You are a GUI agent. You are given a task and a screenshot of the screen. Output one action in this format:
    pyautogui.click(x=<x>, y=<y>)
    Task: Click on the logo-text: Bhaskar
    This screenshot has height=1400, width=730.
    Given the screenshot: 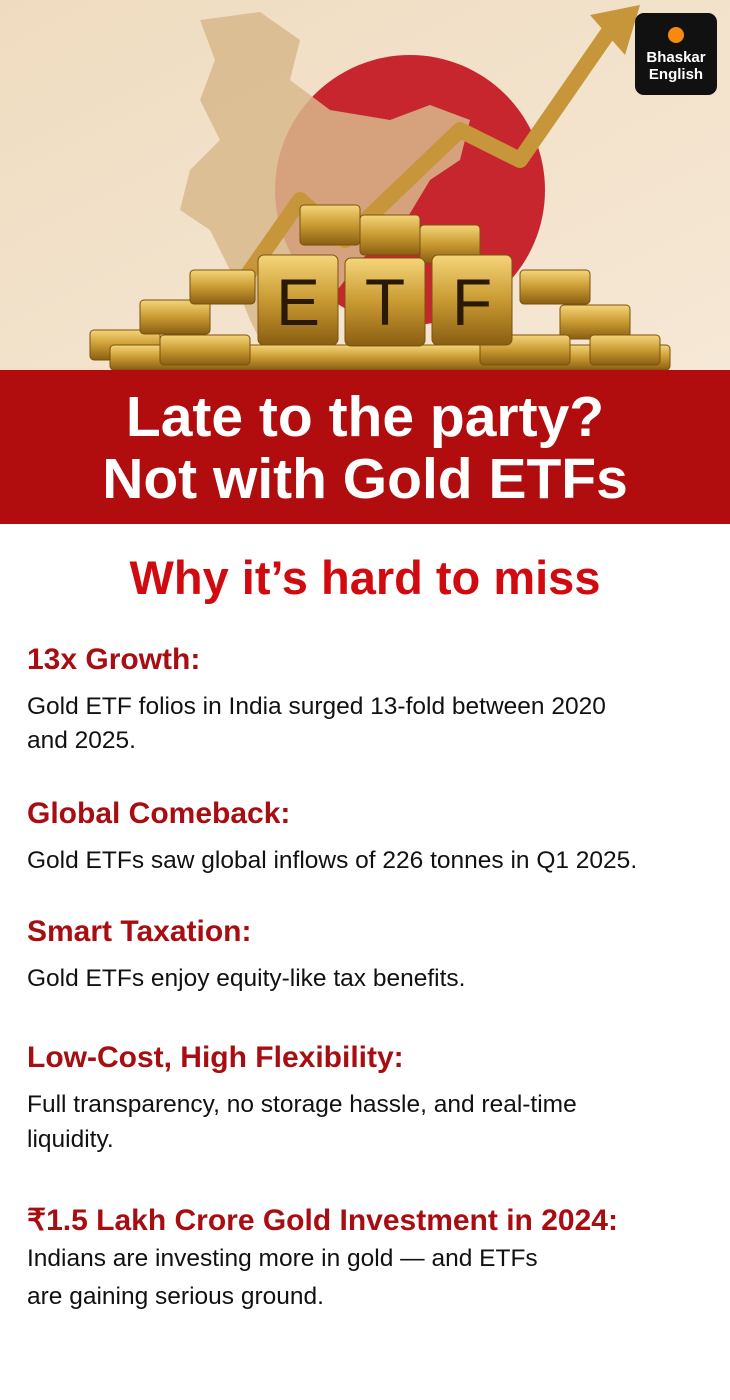 What is the action you would take?
    pyautogui.click(x=675, y=57)
    